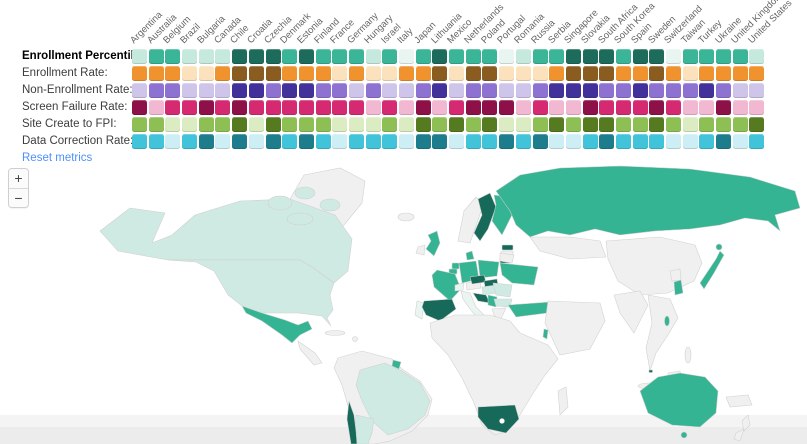 This screenshot has width=807, height=444. What do you see at coordinates (492, 301) in the screenshot?
I see `country-serbia` at bounding box center [492, 301].